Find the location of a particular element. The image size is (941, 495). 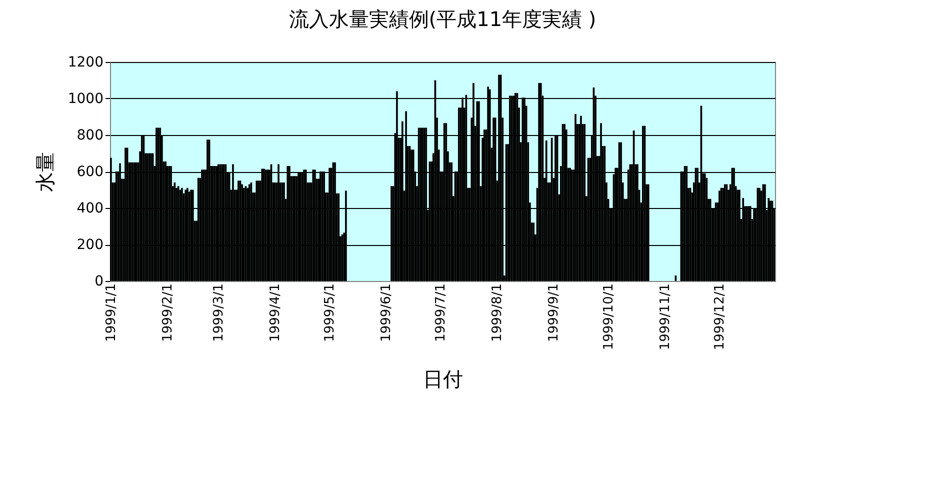

x-tick-label: 1999/10/1 is located at coordinates (608, 317).